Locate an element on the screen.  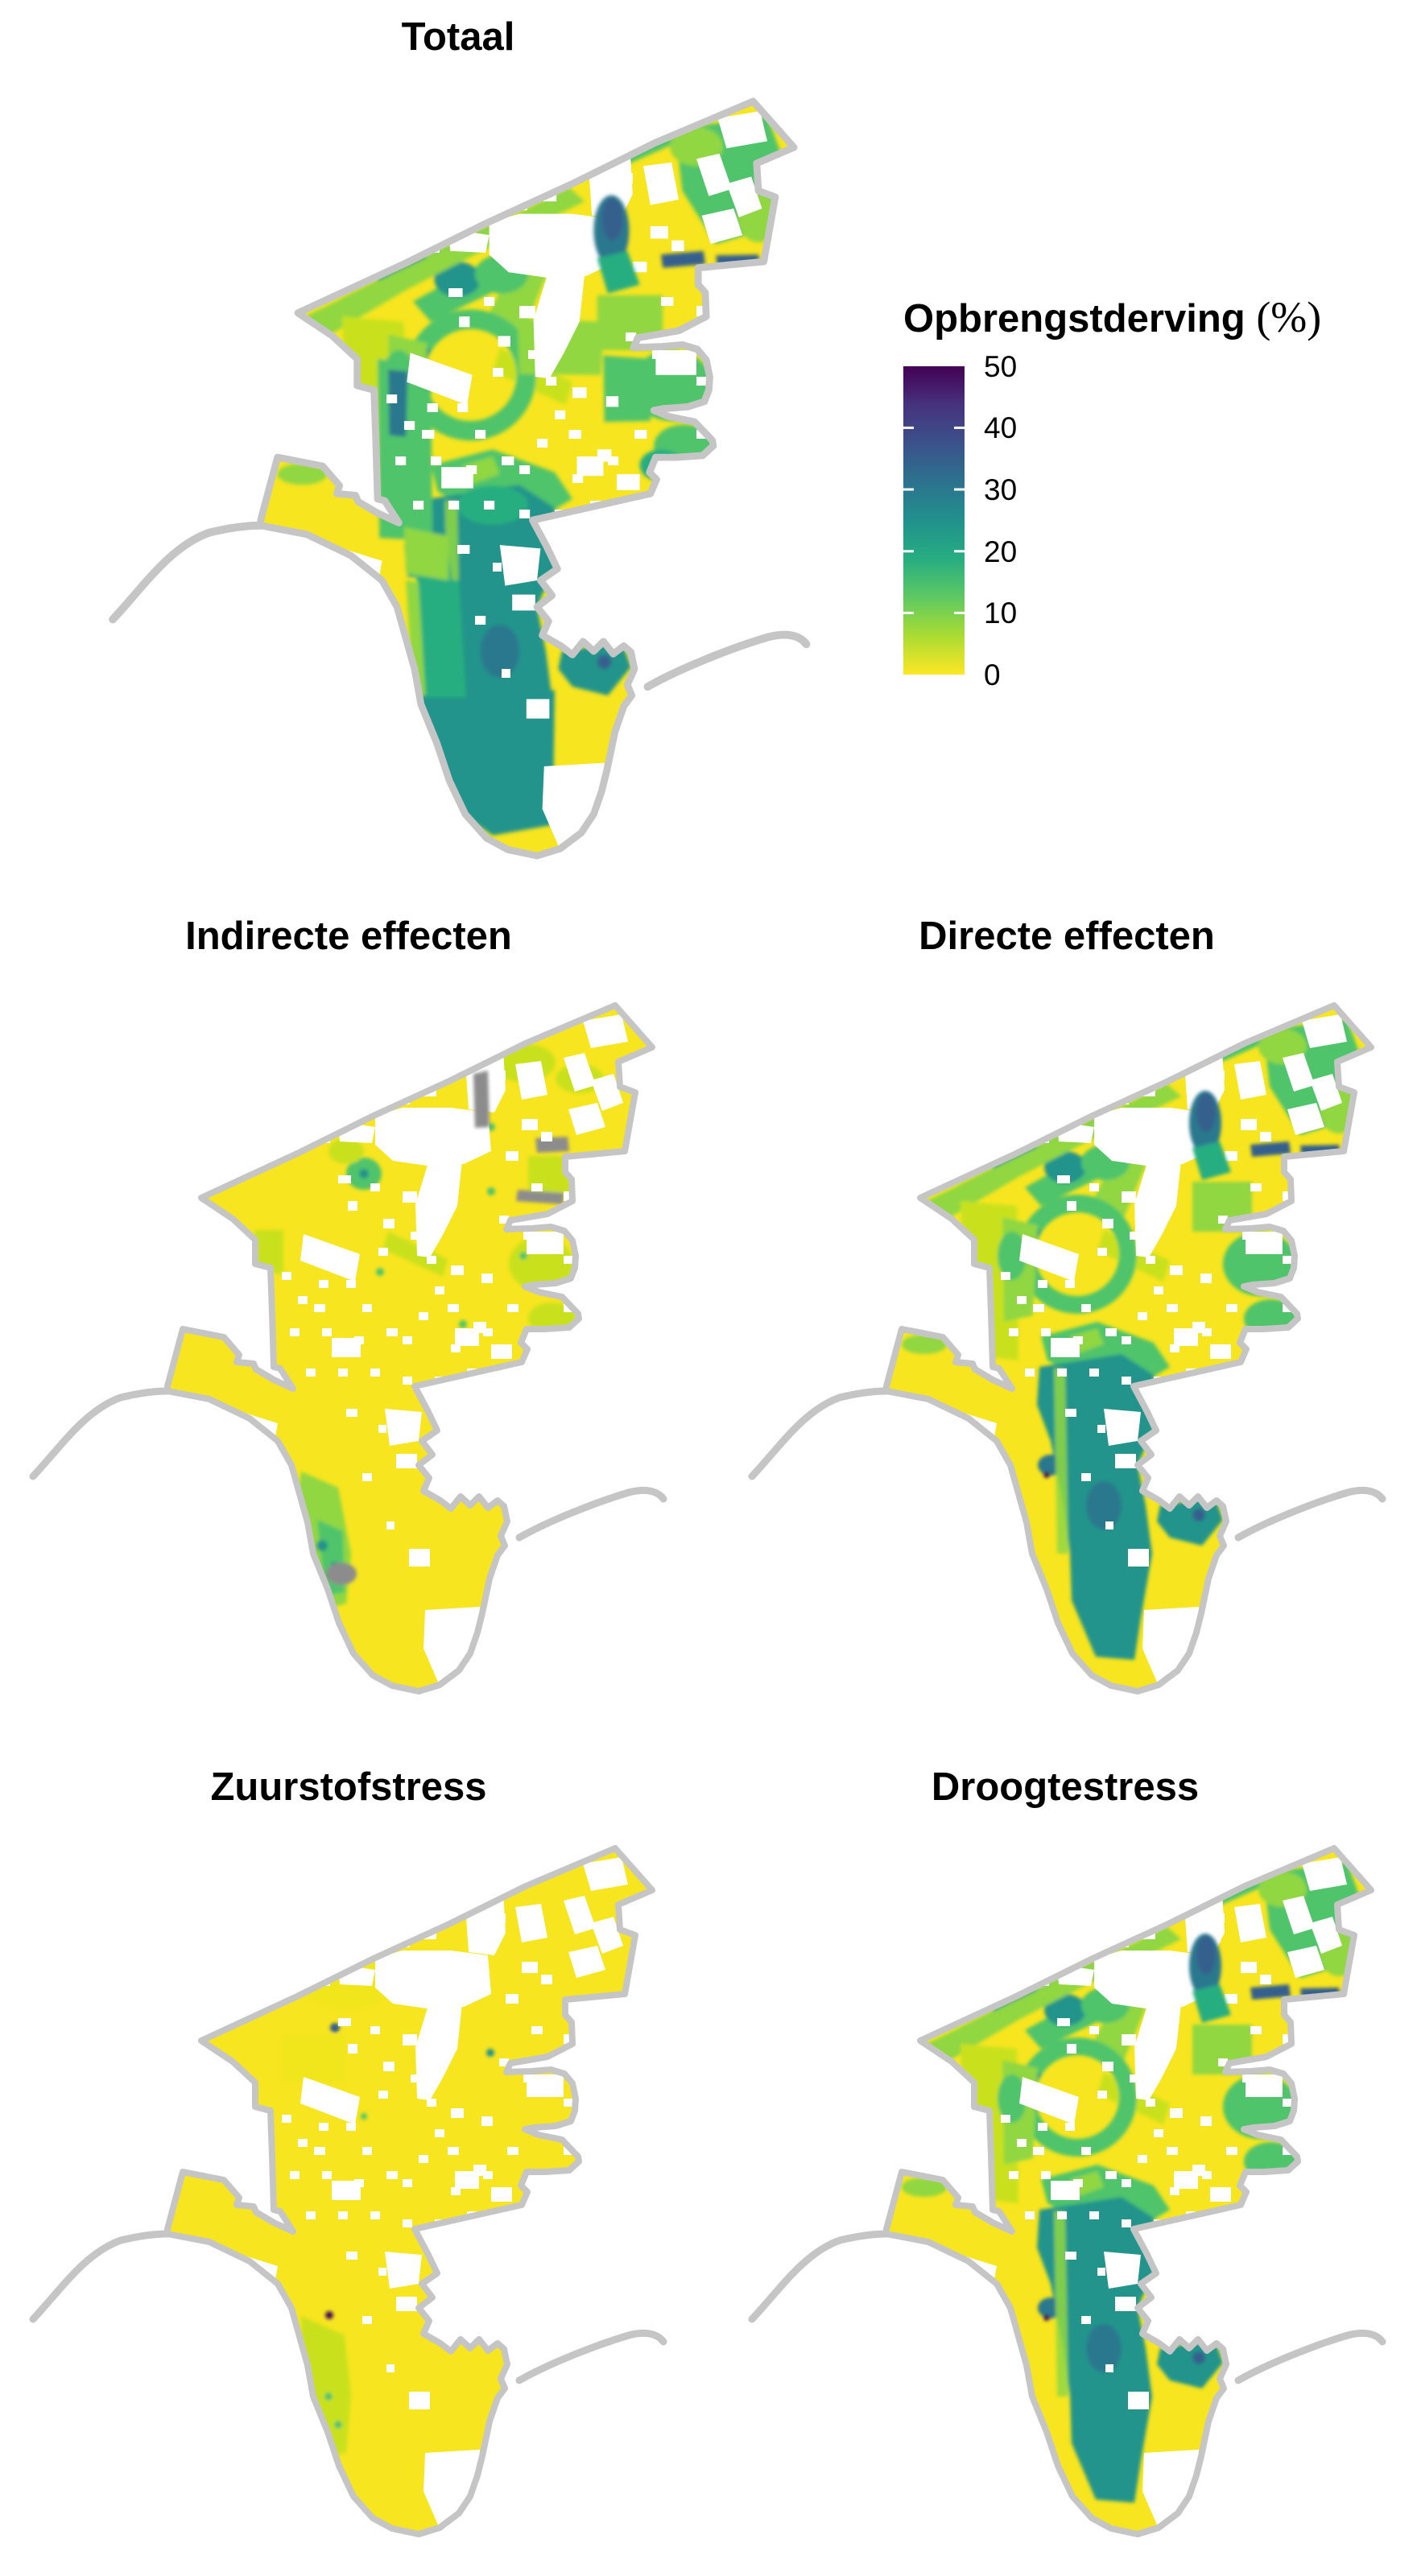
svg-text: 20 is located at coordinates (1000, 551).